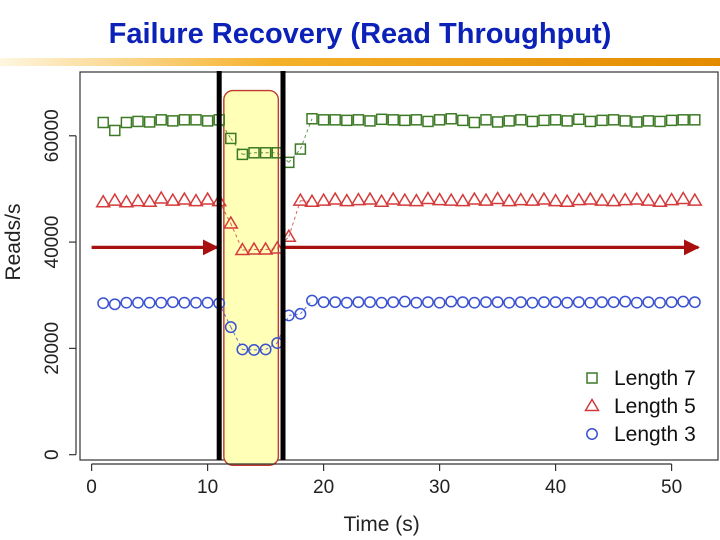 The height and width of the screenshot is (540, 720). What do you see at coordinates (655, 406) in the screenshot?
I see `legend-label: Length 5` at bounding box center [655, 406].